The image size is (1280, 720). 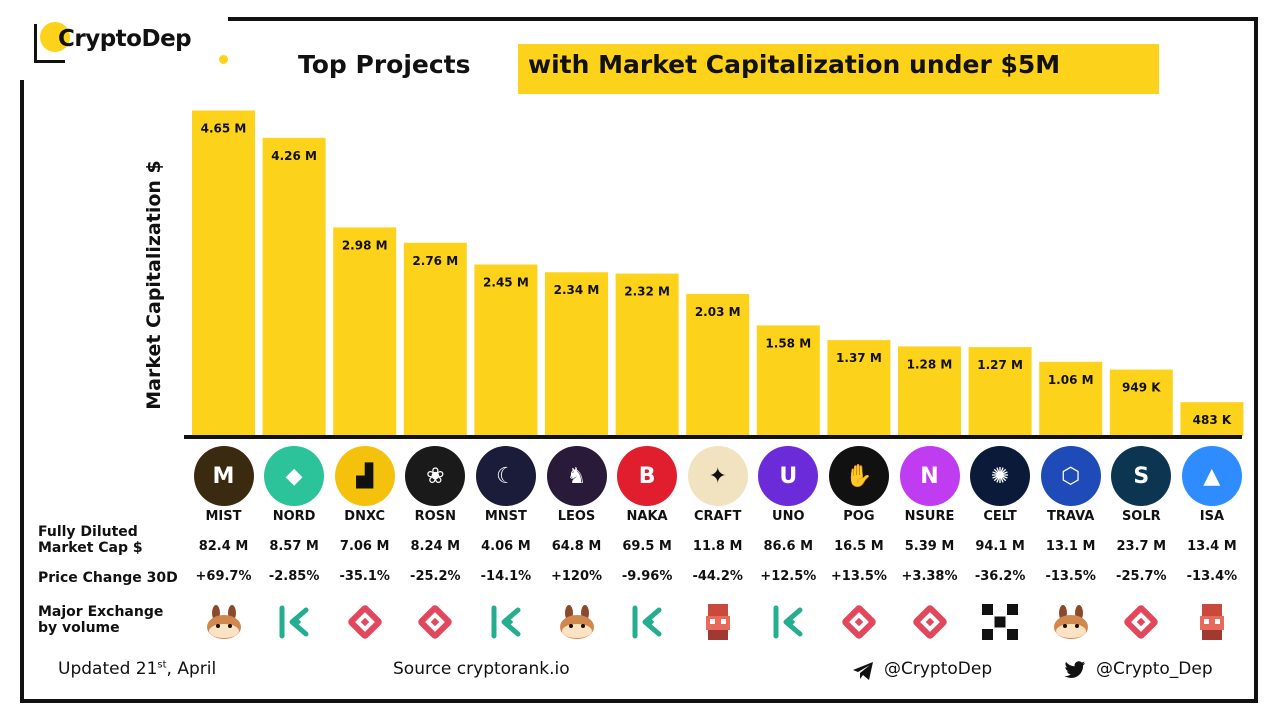 What do you see at coordinates (1070, 546) in the screenshot?
I see `fdv-value: 13.1 M` at bounding box center [1070, 546].